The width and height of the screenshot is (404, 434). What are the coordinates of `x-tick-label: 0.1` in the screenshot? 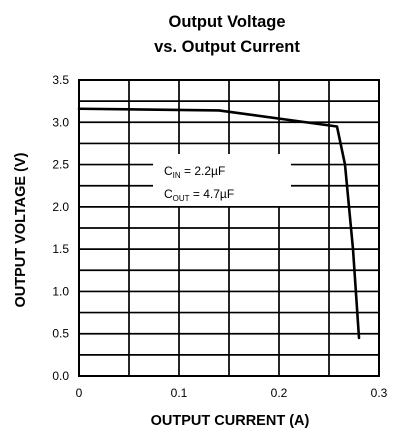 It's located at (179, 393).